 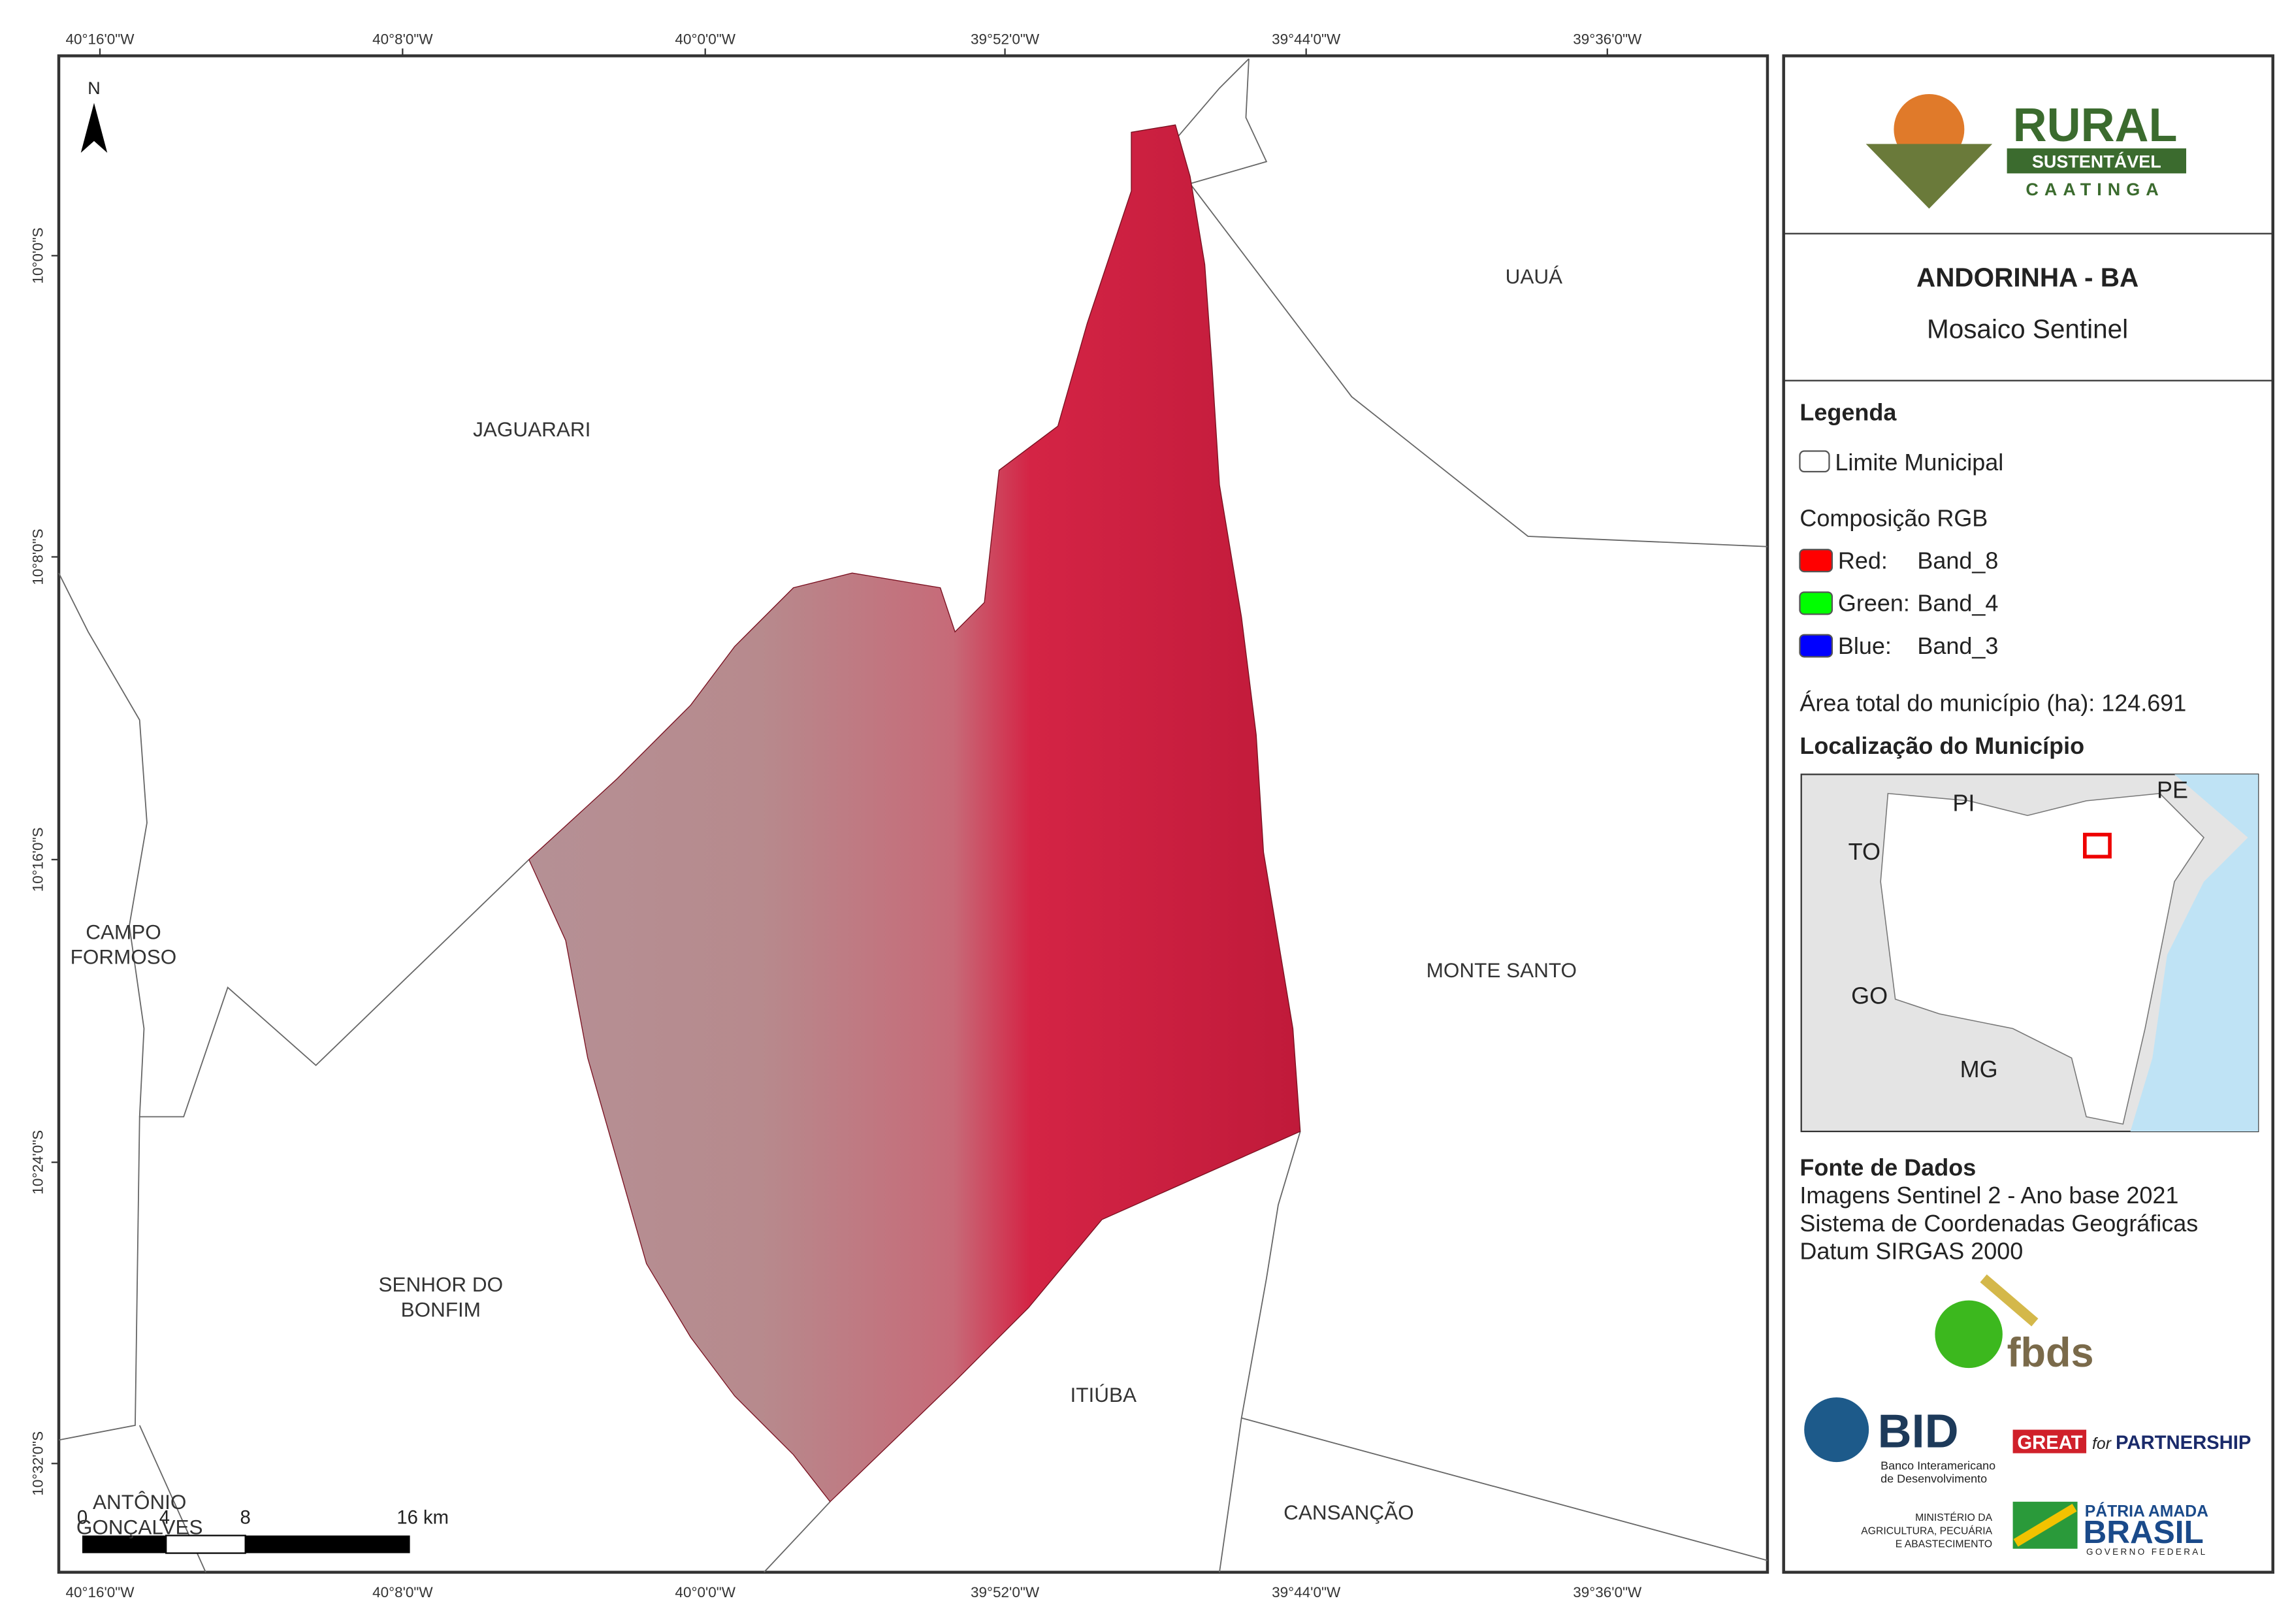 What do you see at coordinates (531, 429) in the screenshot?
I see `place-label: JAGUARARI` at bounding box center [531, 429].